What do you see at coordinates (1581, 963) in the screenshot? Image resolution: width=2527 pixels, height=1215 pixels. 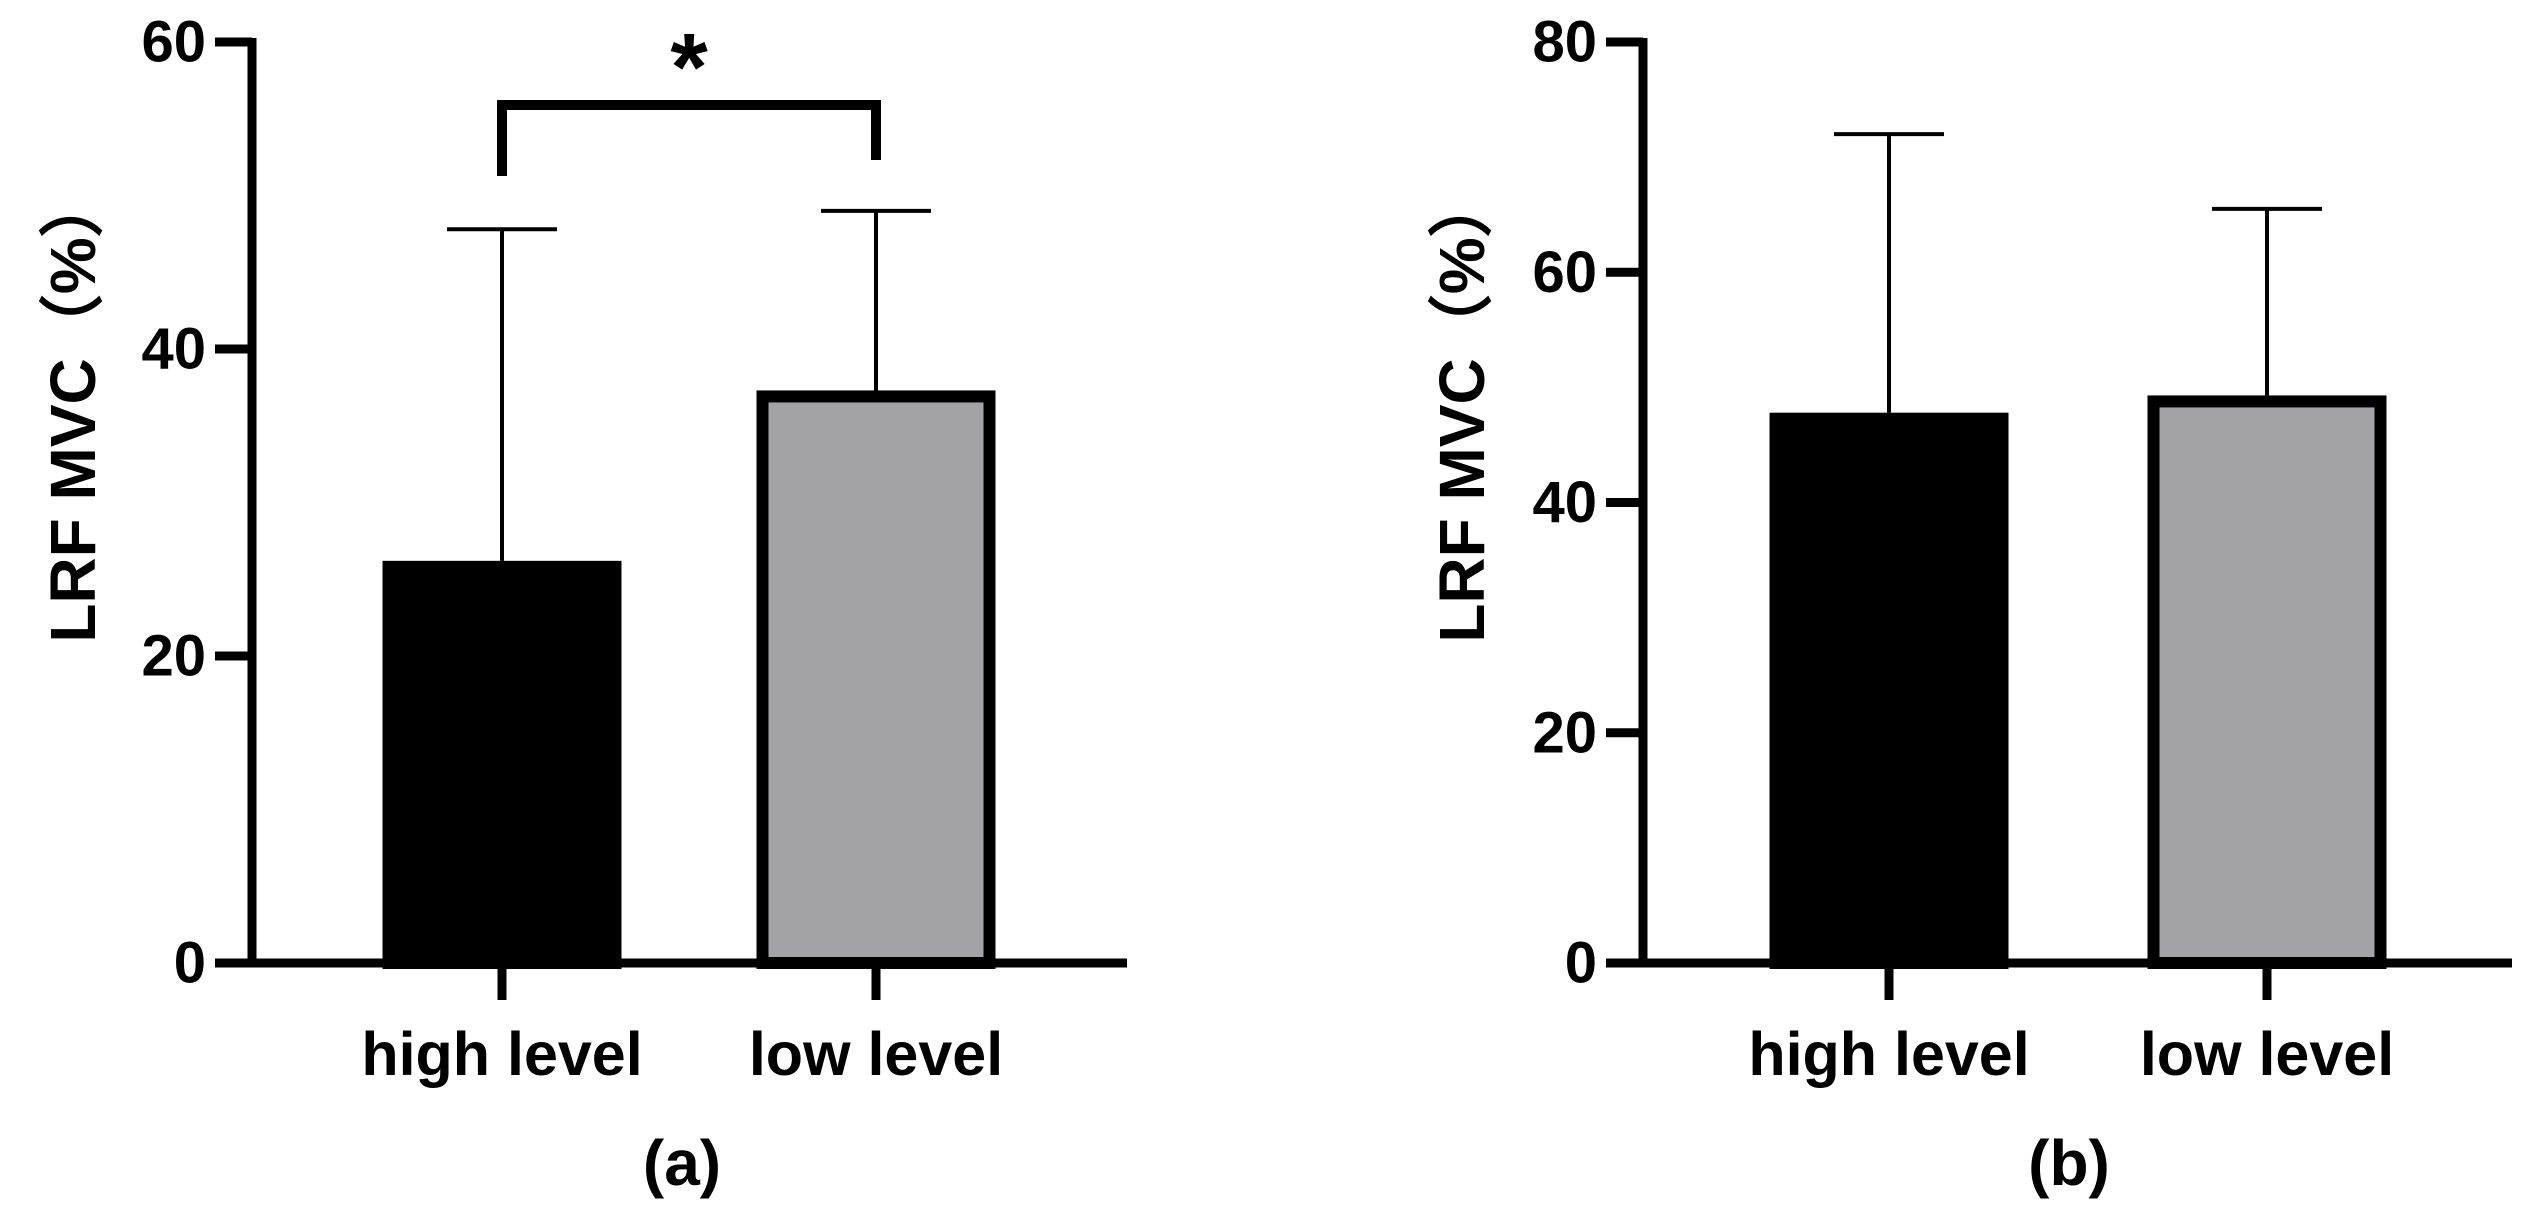 I see `y-tick-label-b-0: 0` at bounding box center [1581, 963].